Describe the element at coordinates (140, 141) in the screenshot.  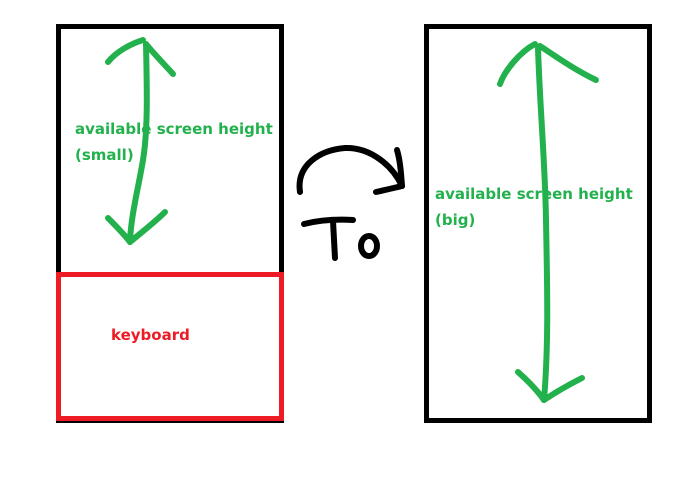
I see `left-height-arrow` at that location.